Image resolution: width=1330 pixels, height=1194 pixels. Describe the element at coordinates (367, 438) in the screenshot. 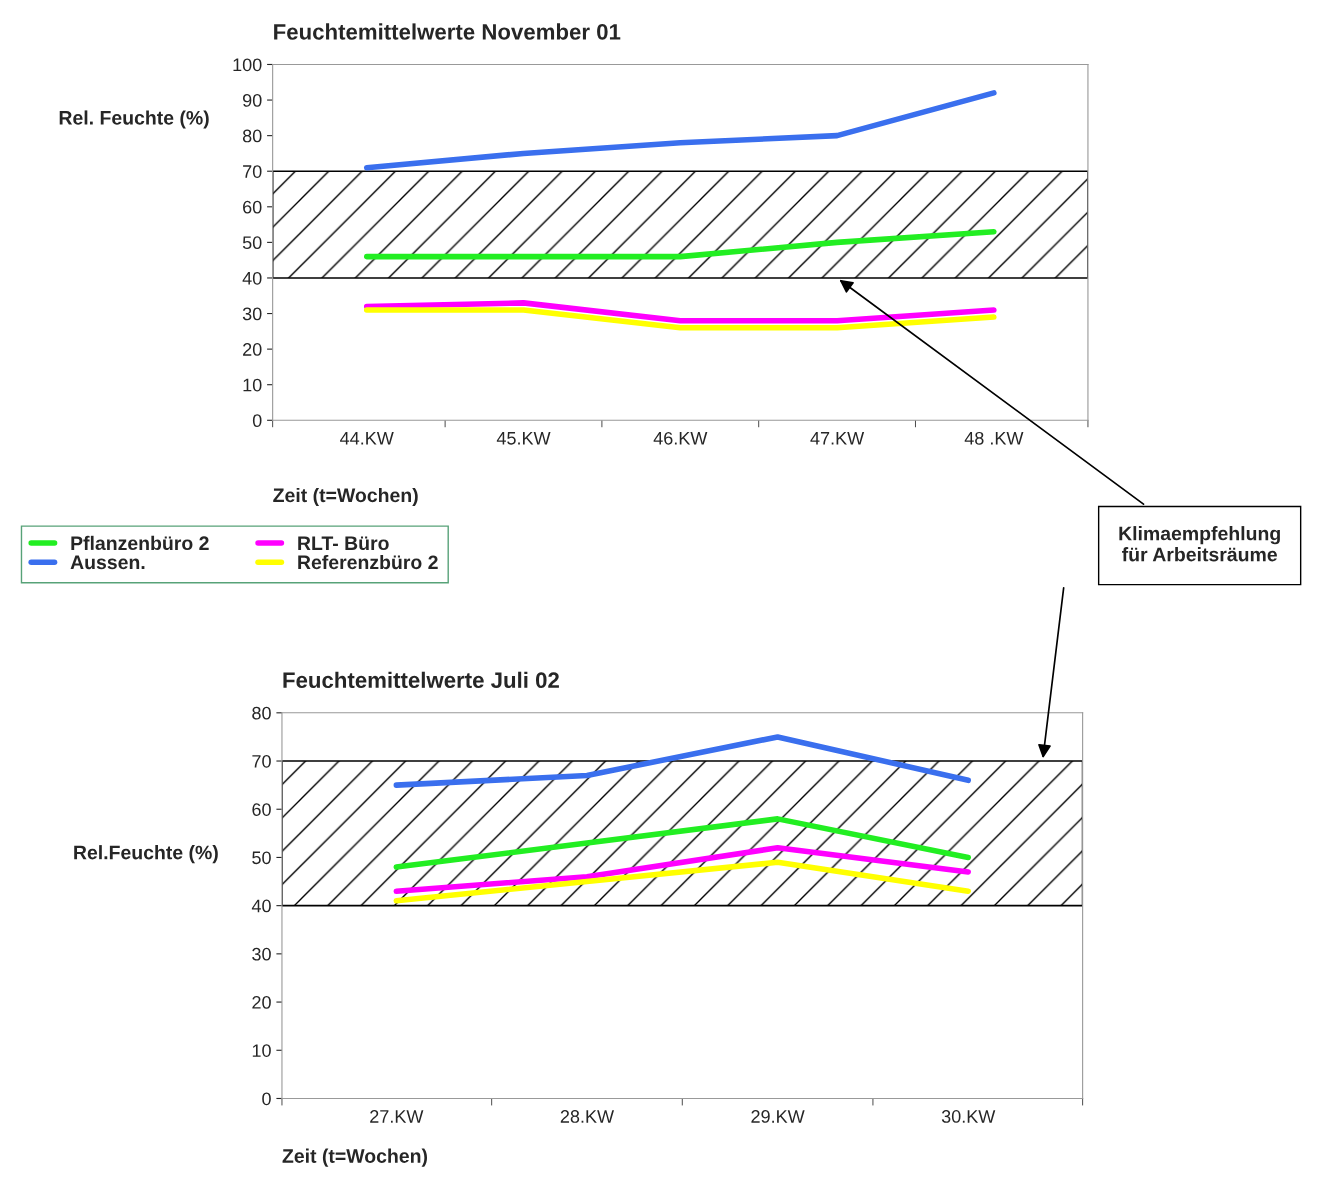

I see `x-tick-label: 44.KW` at that location.